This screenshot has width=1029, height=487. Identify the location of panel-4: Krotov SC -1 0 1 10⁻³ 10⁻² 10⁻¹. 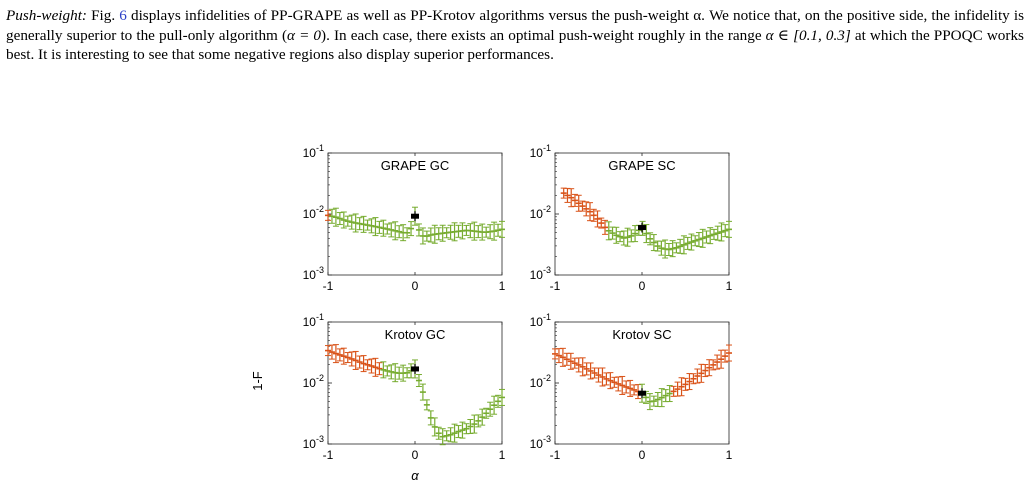
(631, 387).